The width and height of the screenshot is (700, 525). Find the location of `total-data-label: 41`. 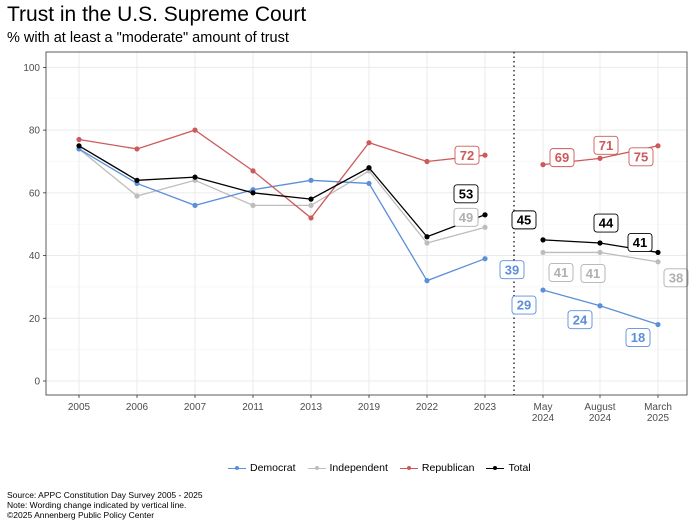

total-data-label: 41 is located at coordinates (640, 242).